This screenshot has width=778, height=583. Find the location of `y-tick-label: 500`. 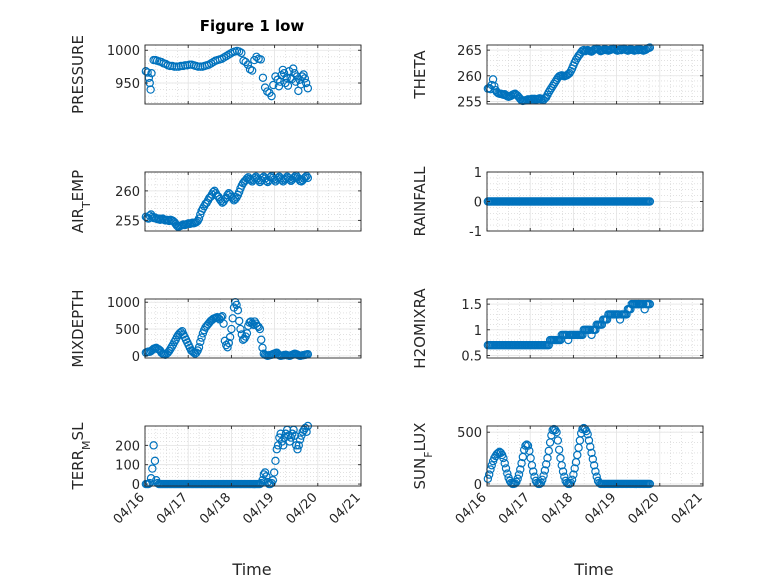

y-tick-label: 500 is located at coordinates (127, 330).